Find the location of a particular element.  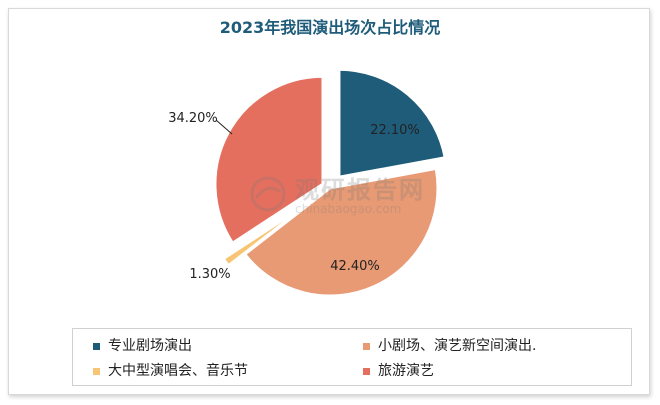

legend: 专业剧场演出 小剧场、演艺新空间演出. 大中型演唱会、音乐节 旅游演艺 is located at coordinates (352, 357).